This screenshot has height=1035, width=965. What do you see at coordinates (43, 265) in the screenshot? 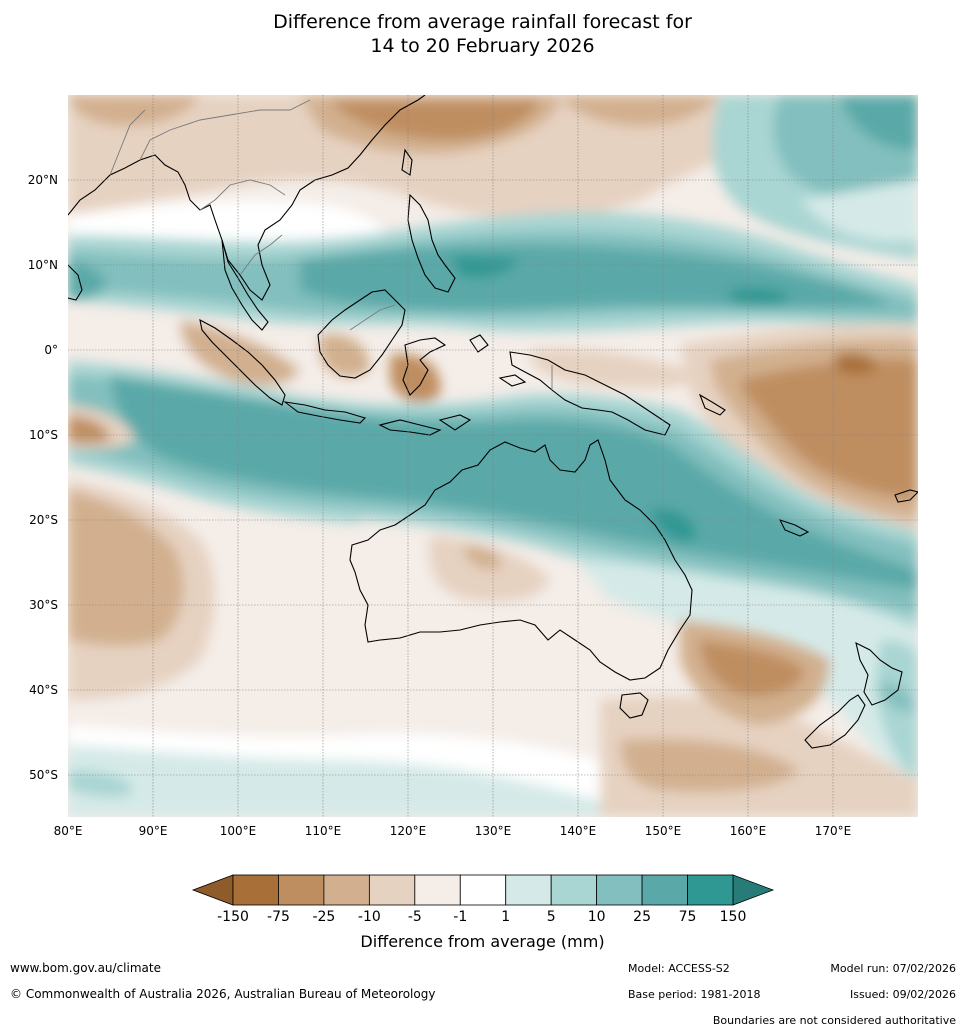
I see `lat-label-10n: 10°N` at bounding box center [43, 265].